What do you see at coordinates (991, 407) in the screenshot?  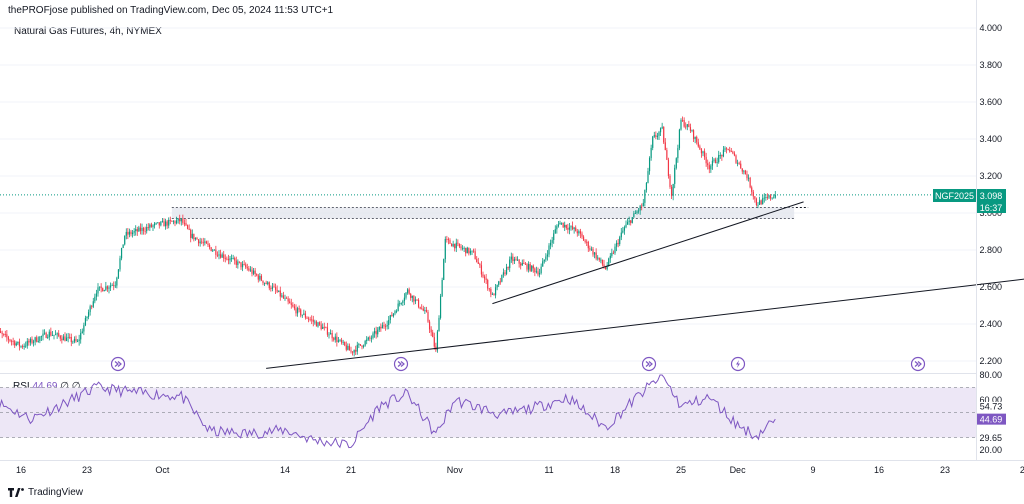 I see `rsi-ma-tag` at bounding box center [991, 407].